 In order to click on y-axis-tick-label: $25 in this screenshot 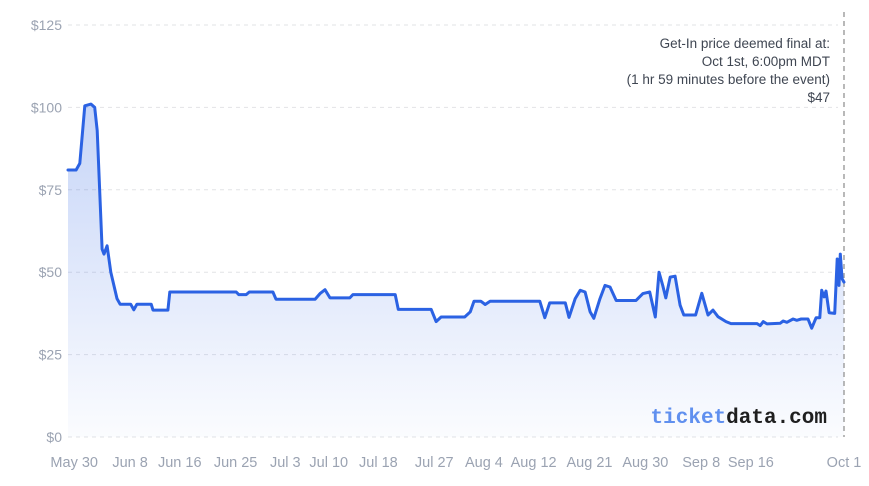, I will do `click(51, 355)`.